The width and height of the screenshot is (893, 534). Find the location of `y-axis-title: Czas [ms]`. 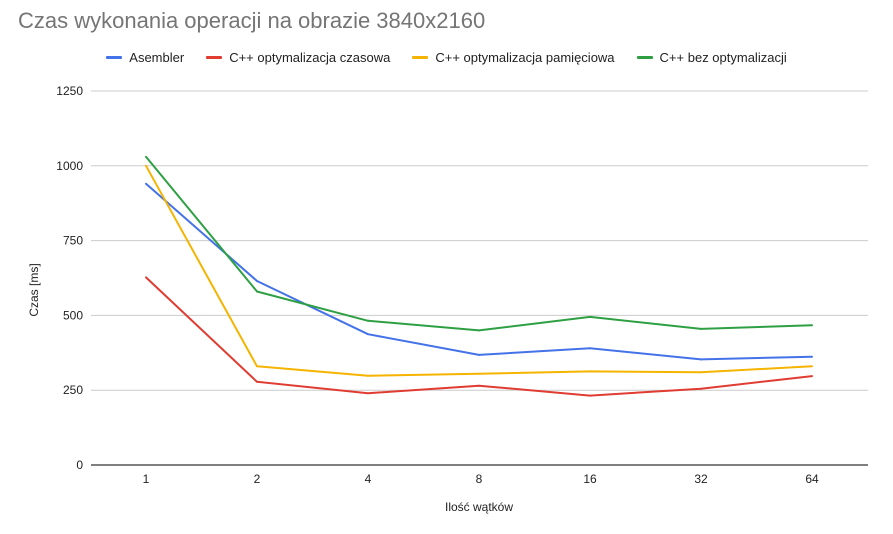

y-axis-title: Czas [ms] is located at coordinates (34, 289).